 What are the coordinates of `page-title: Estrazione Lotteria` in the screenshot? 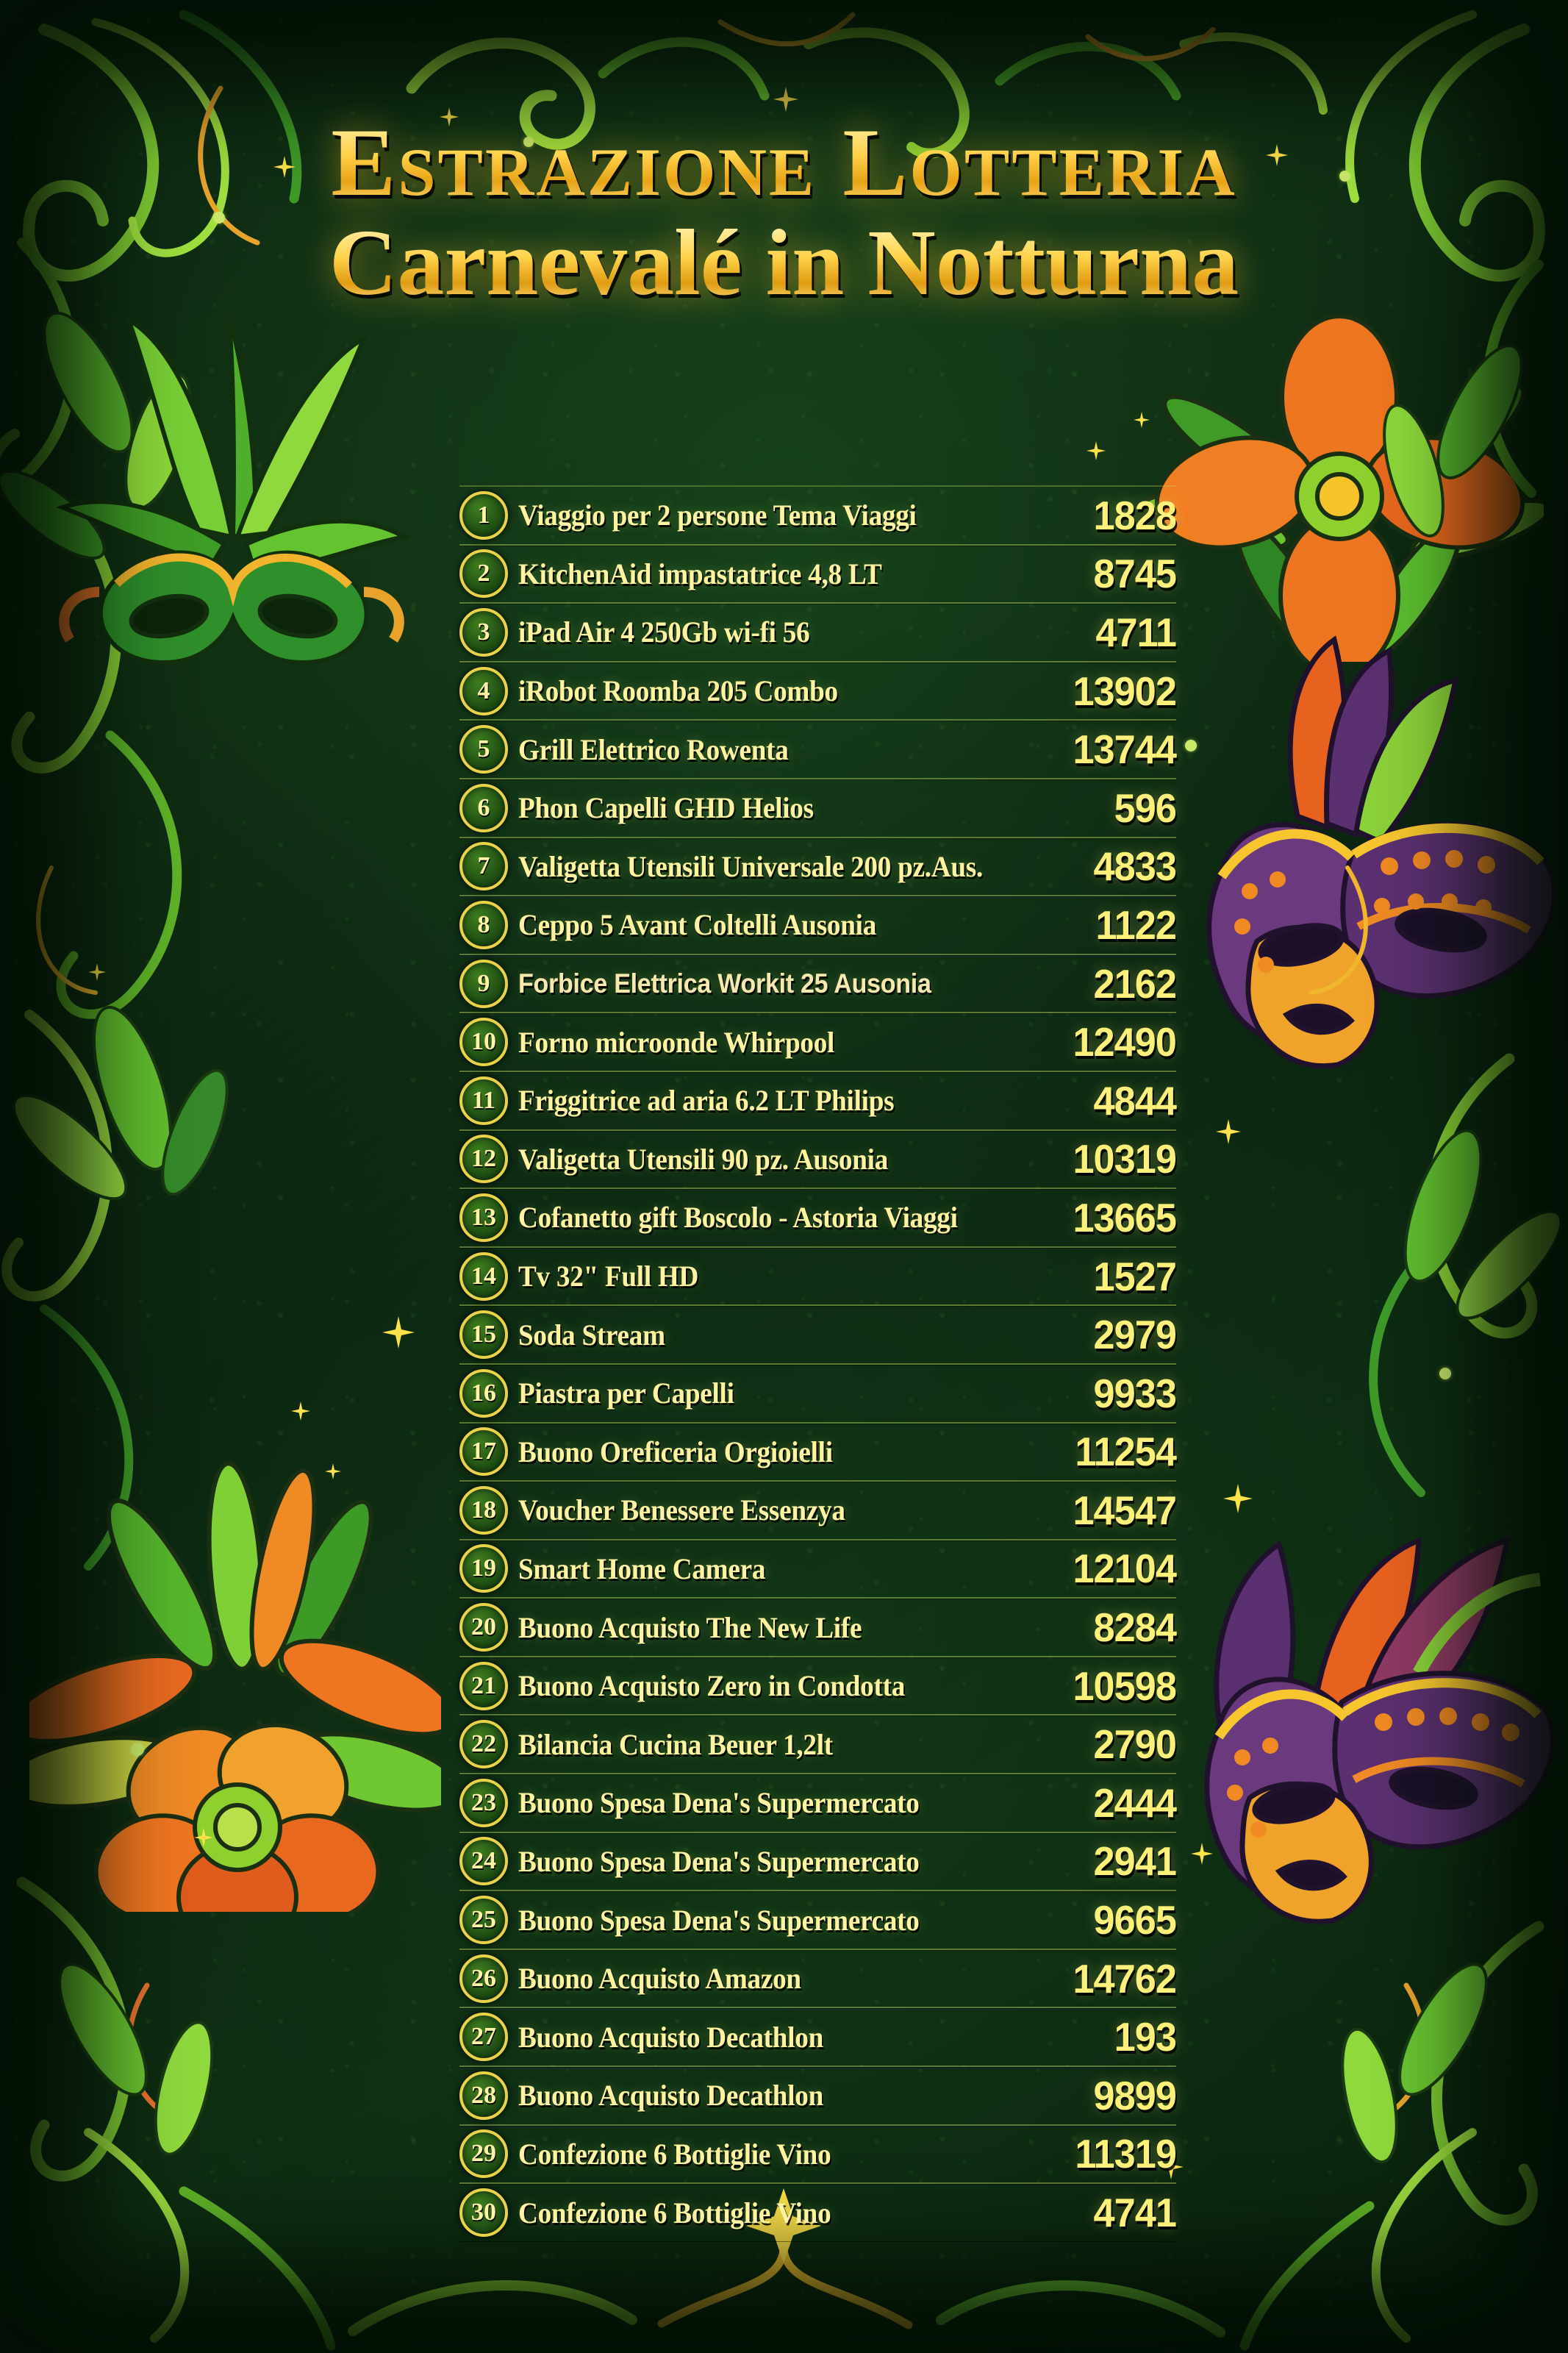 It's located at (784, 162).